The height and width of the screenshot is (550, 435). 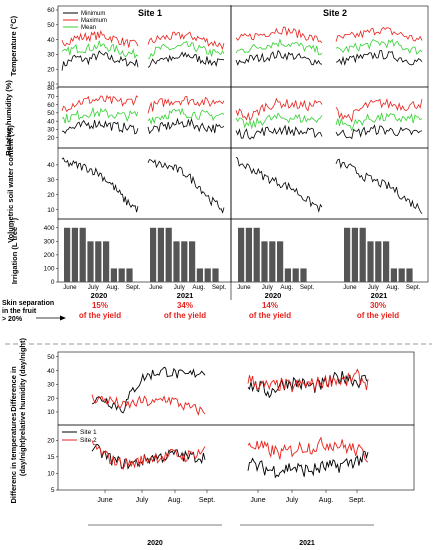 I want to click on skin-pct-3: 30%, so click(x=378, y=305).